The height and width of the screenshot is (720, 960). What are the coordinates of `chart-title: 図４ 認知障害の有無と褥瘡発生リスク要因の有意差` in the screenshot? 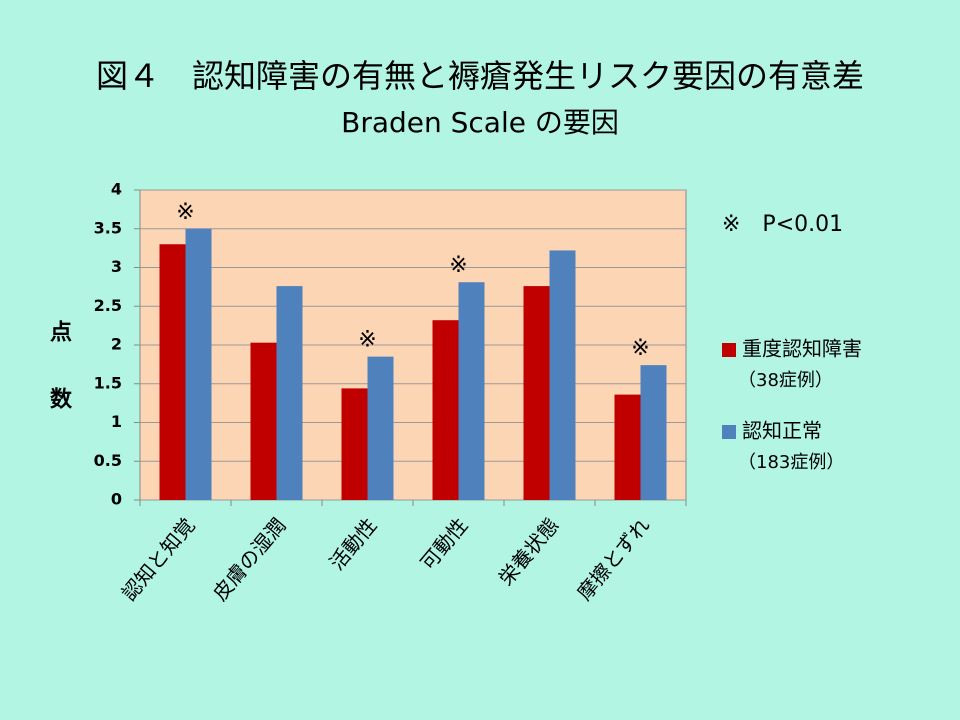 It's located at (480, 76).